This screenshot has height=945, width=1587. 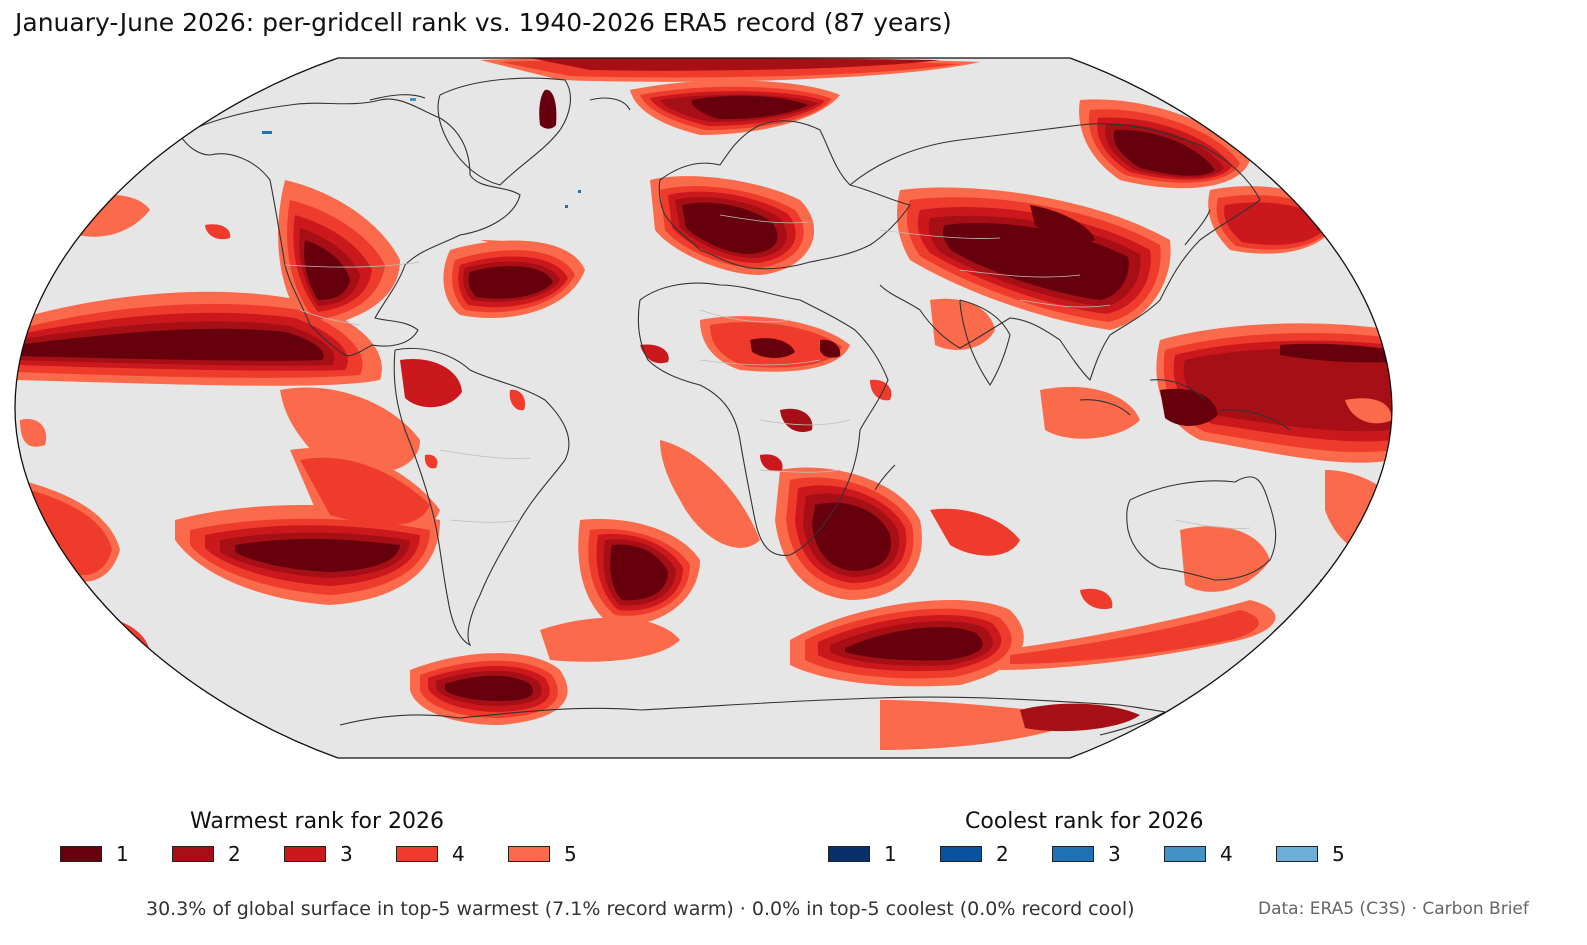 I want to click on cool-legend-item: 3, so click(x=1086, y=854).